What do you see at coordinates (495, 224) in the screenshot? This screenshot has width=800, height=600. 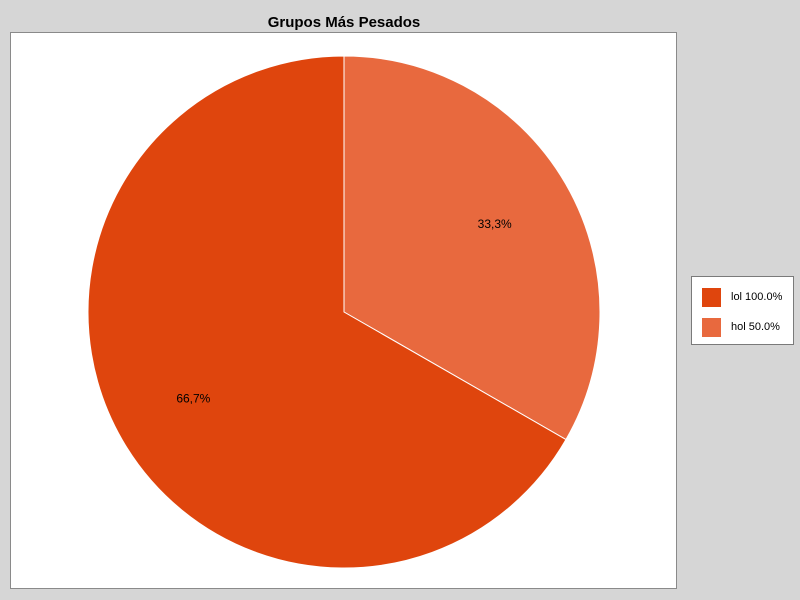 I see `slice-label-hol: 33,3%` at bounding box center [495, 224].